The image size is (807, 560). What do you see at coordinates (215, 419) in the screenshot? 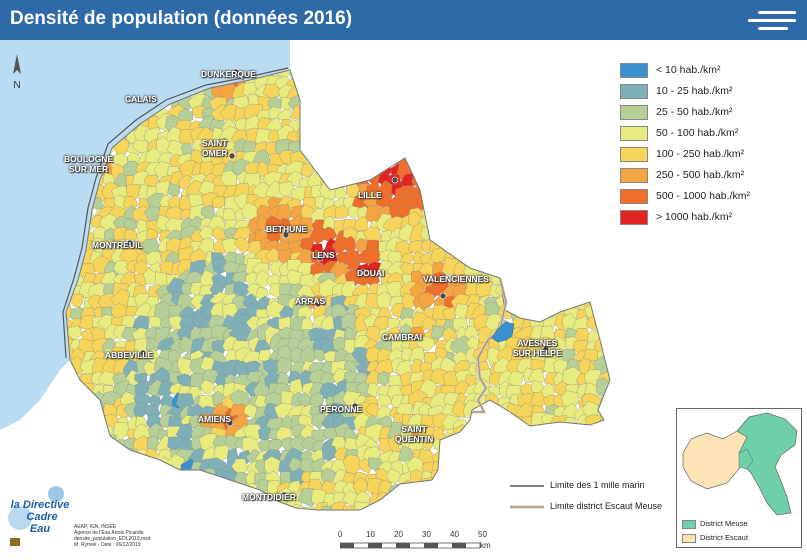
I see `city-label: AMIENS` at bounding box center [215, 419].